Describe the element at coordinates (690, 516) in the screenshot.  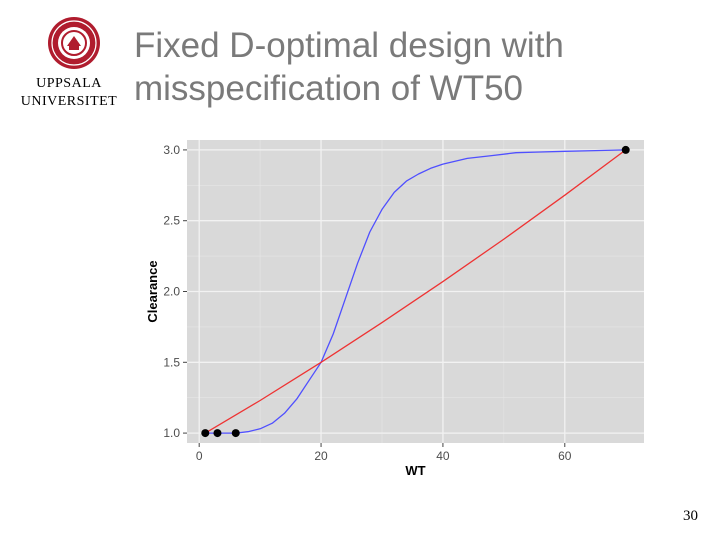
I see `page-number: 30` at that location.